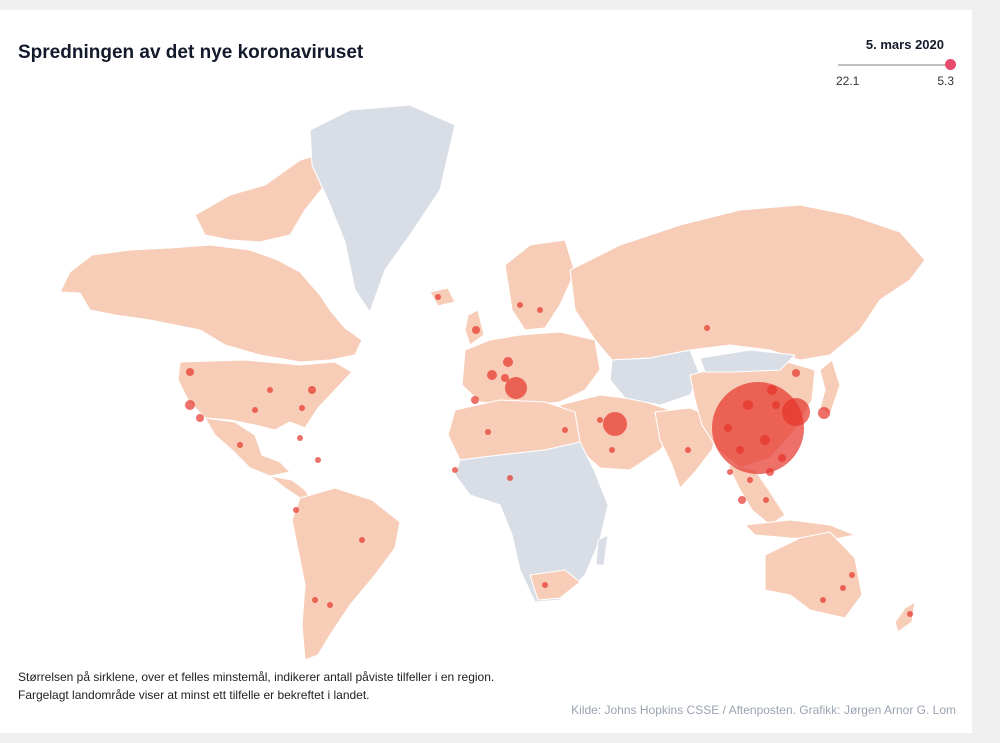 The height and width of the screenshot is (743, 1000). What do you see at coordinates (488, 432) in the screenshot?
I see `bubble-algeria` at bounding box center [488, 432].